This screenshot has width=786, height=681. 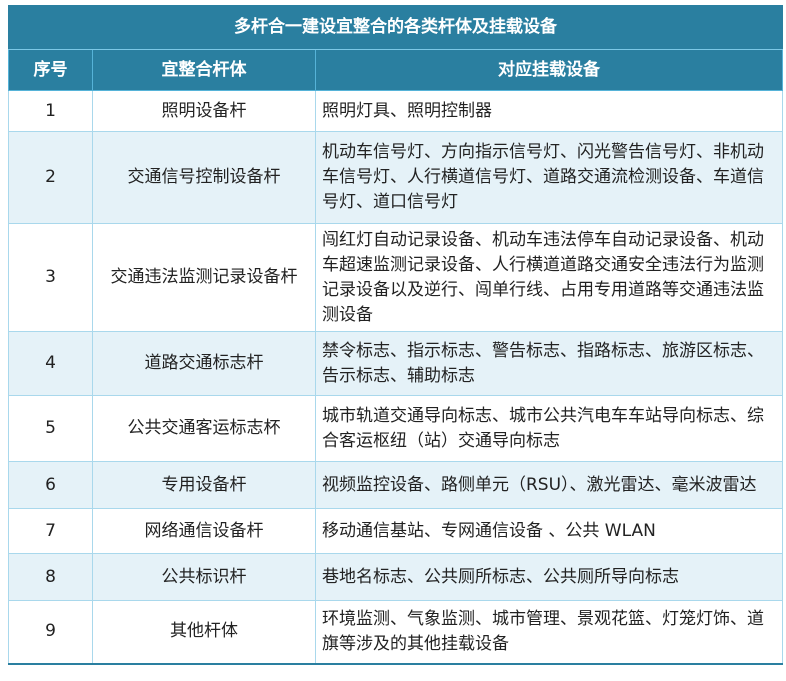 I want to click on header-pole: 宜整合杆体, so click(x=204, y=70).